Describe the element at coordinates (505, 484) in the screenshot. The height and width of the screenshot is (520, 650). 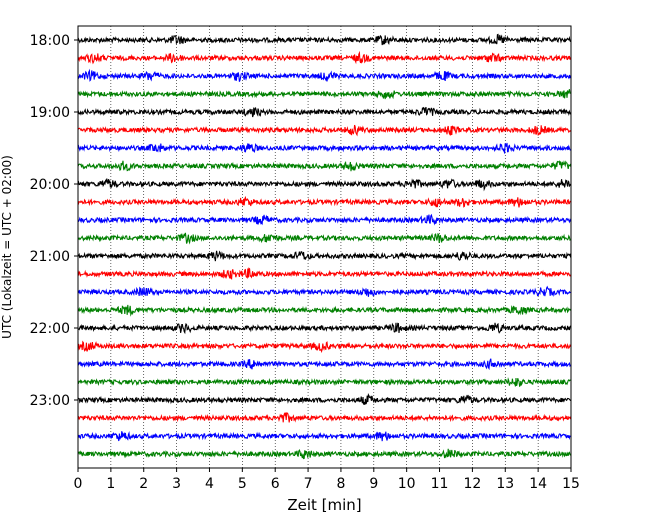
I see `x-tick-label: 13` at that location.